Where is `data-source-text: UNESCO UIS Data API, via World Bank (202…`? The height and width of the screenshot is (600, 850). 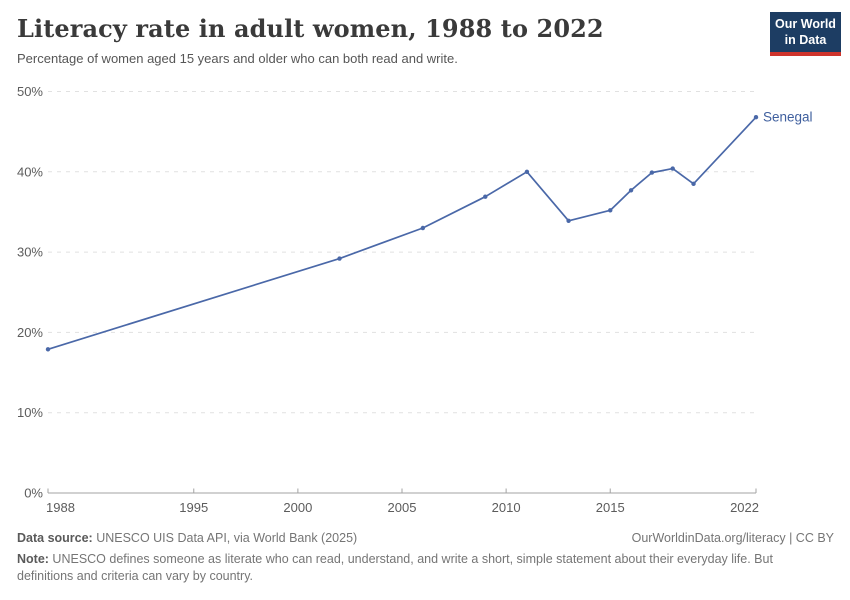
data-source-text: UNESCO UIS Data API, via World Bank (202… is located at coordinates (225, 538).